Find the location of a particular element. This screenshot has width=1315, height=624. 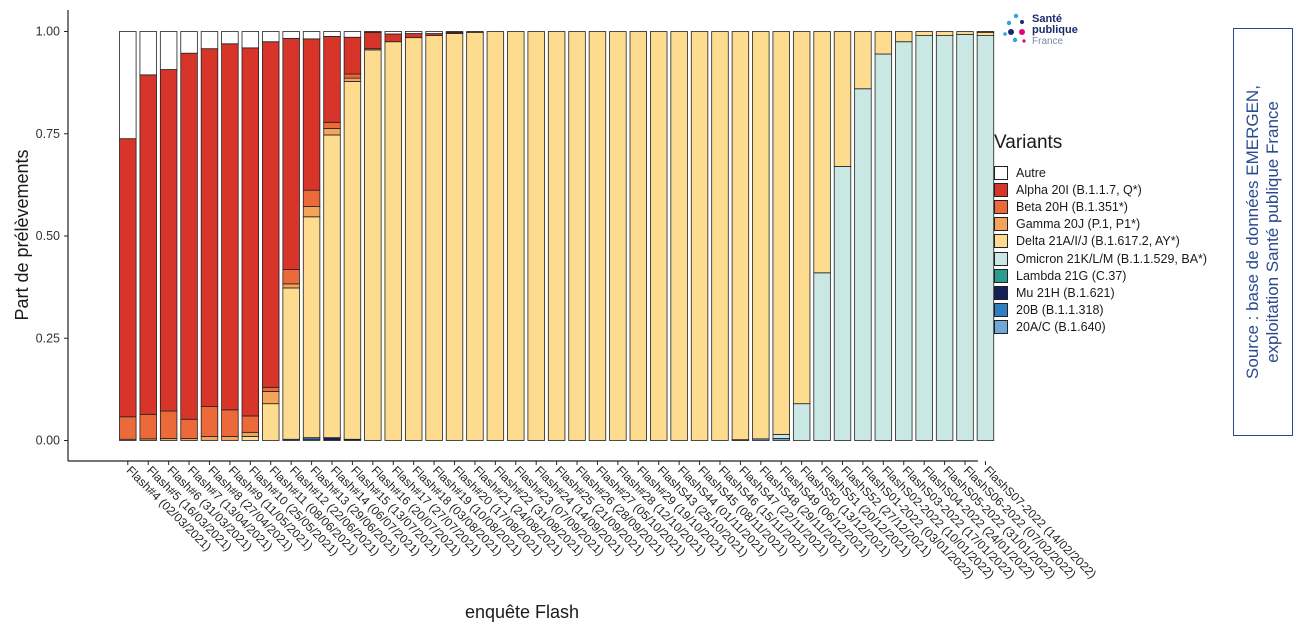

legend-item: Alpha 20I (B.1.1.7, Q*) is located at coordinates (1100, 189).